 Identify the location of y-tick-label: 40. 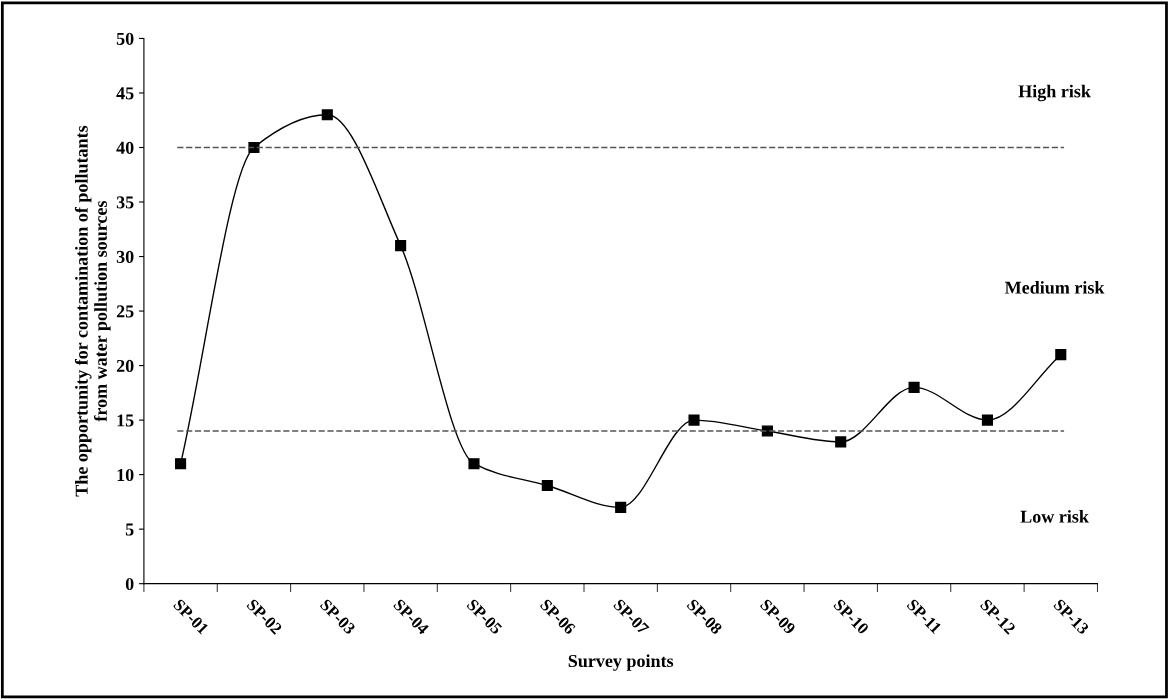
(125, 147).